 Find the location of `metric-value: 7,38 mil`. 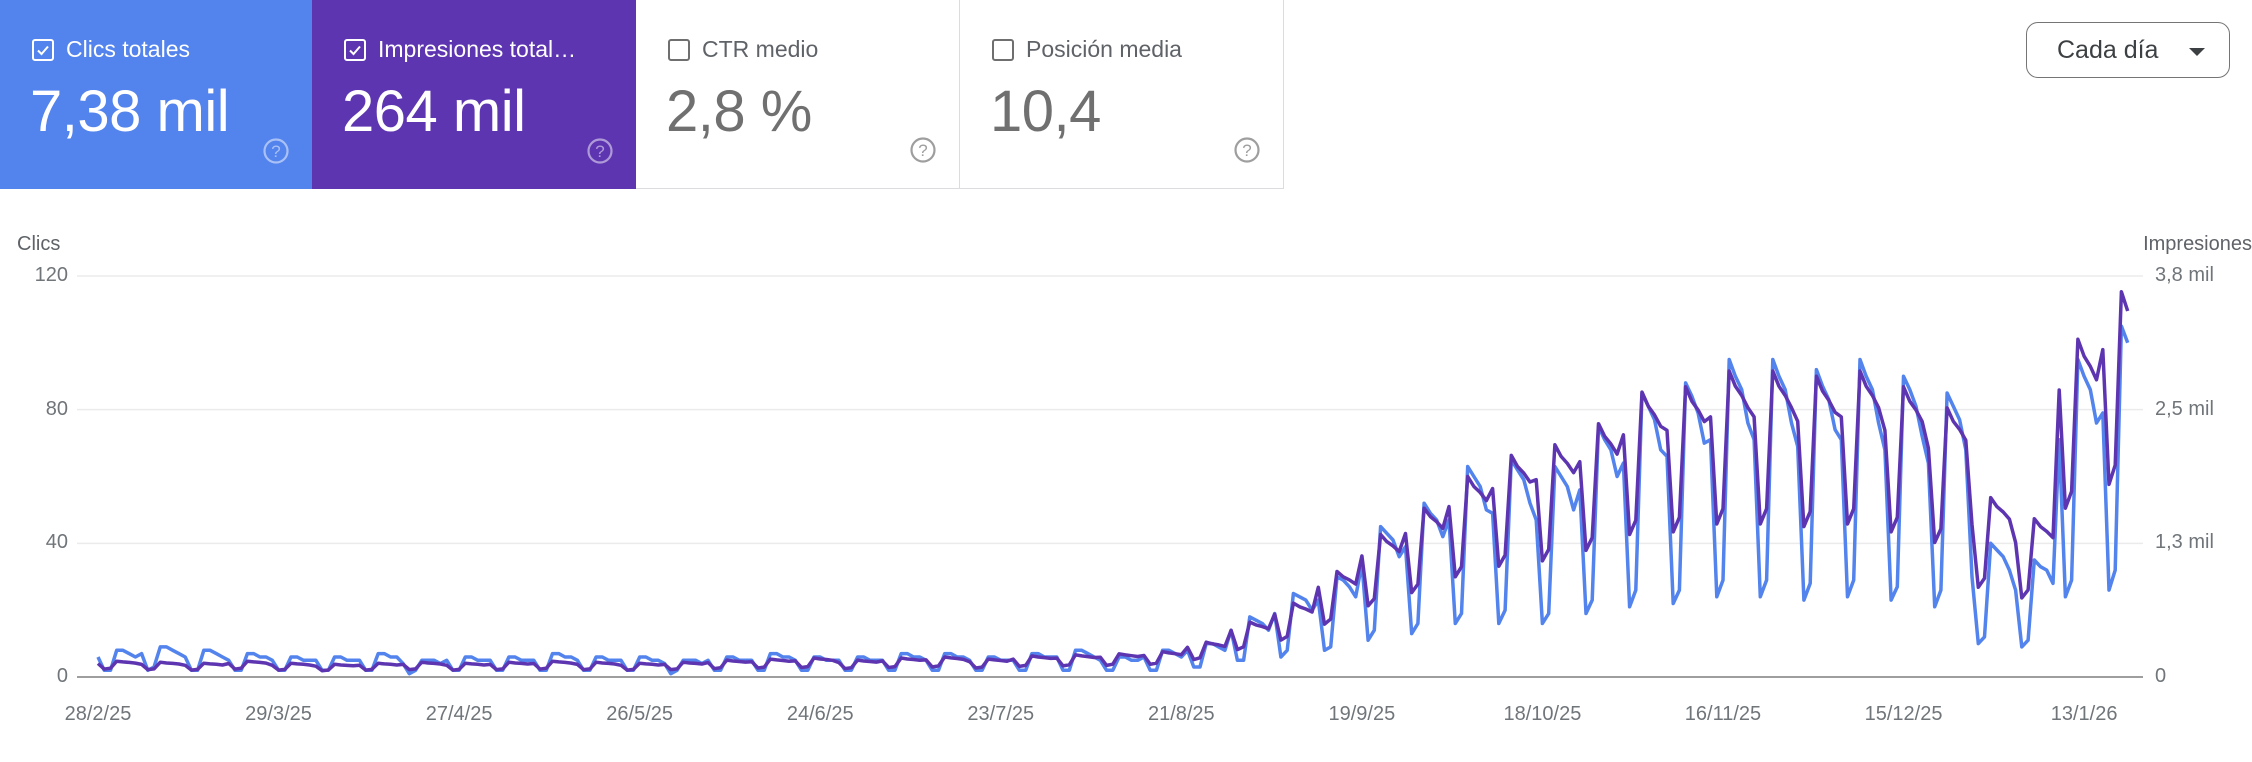

metric-value: 7,38 mil is located at coordinates (130, 111).